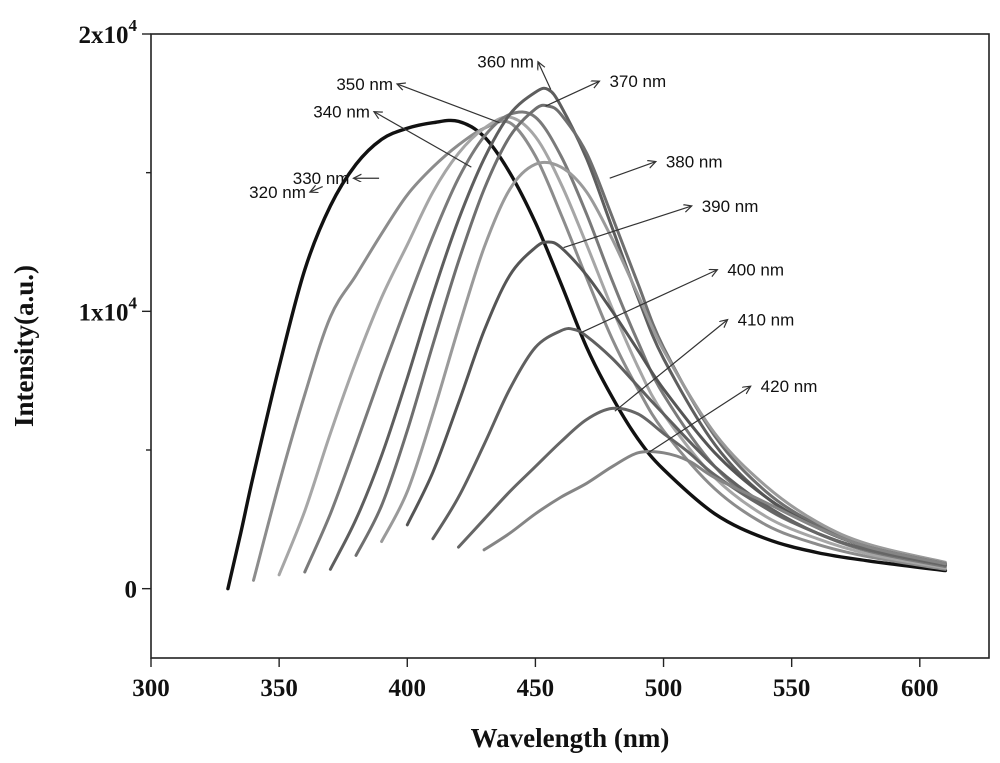 The width and height of the screenshot is (1000, 763). Describe the element at coordinates (789, 386) in the screenshot. I see `annotation-label: 420 nm` at that location.